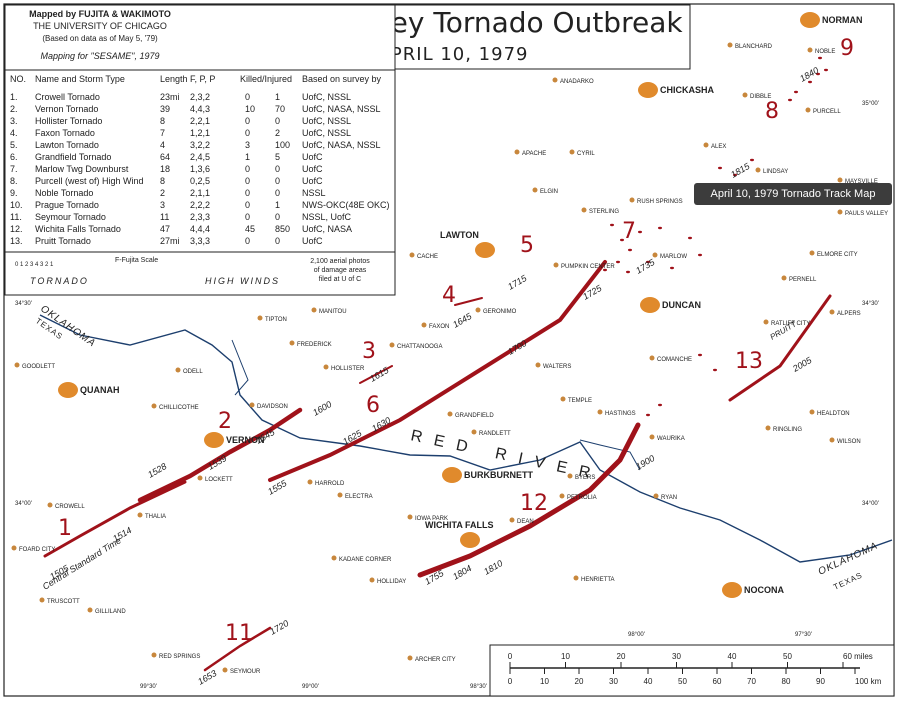 This screenshot has width=899, height=701. I want to click on track-number: 12, so click(534, 503).